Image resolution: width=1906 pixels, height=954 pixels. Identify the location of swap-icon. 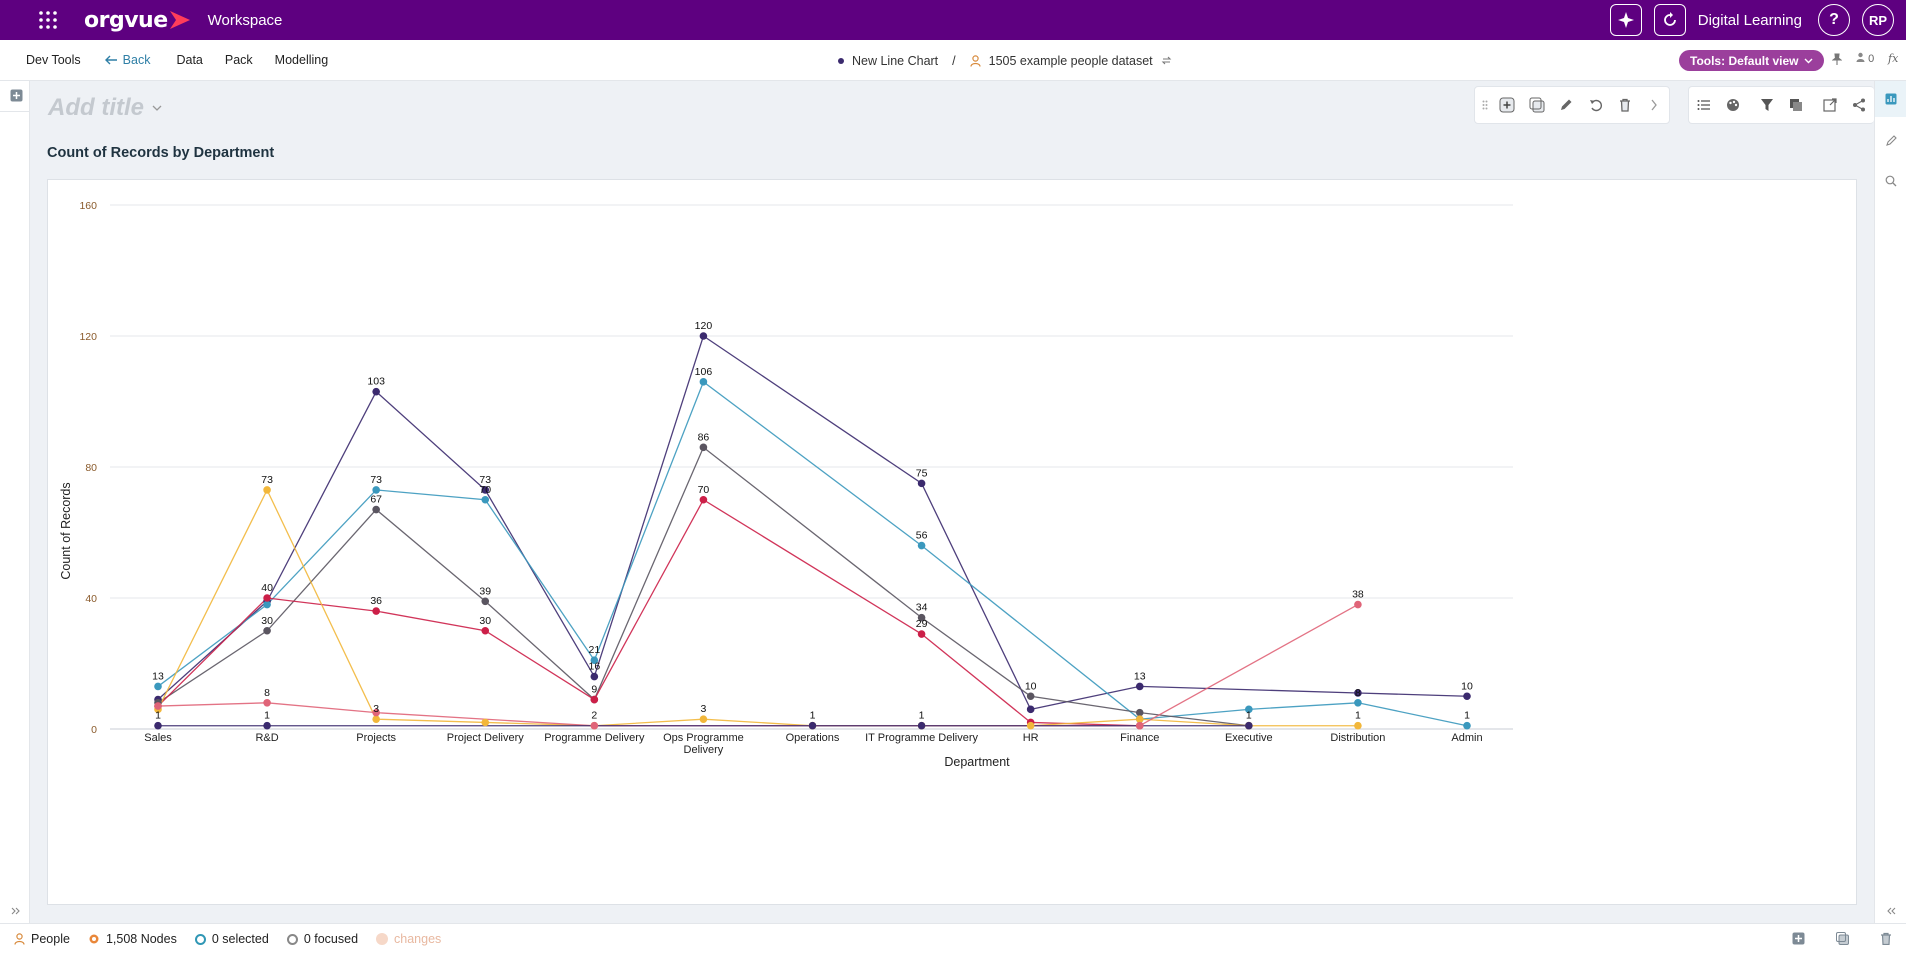
(1166, 60).